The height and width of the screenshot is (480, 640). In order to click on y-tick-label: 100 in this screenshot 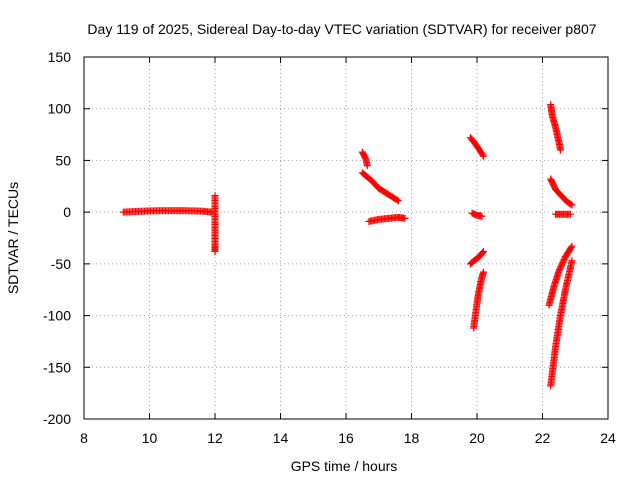, I will do `click(60, 109)`.